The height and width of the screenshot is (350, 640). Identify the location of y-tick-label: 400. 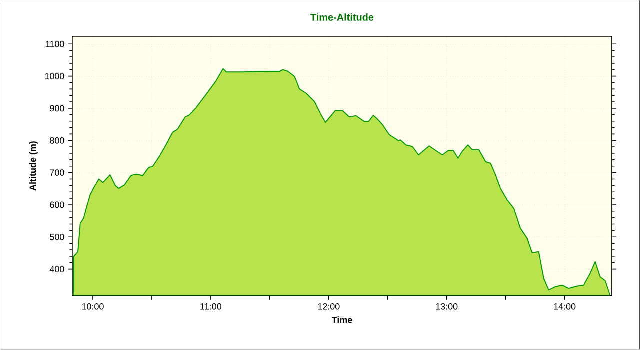
(57, 269).